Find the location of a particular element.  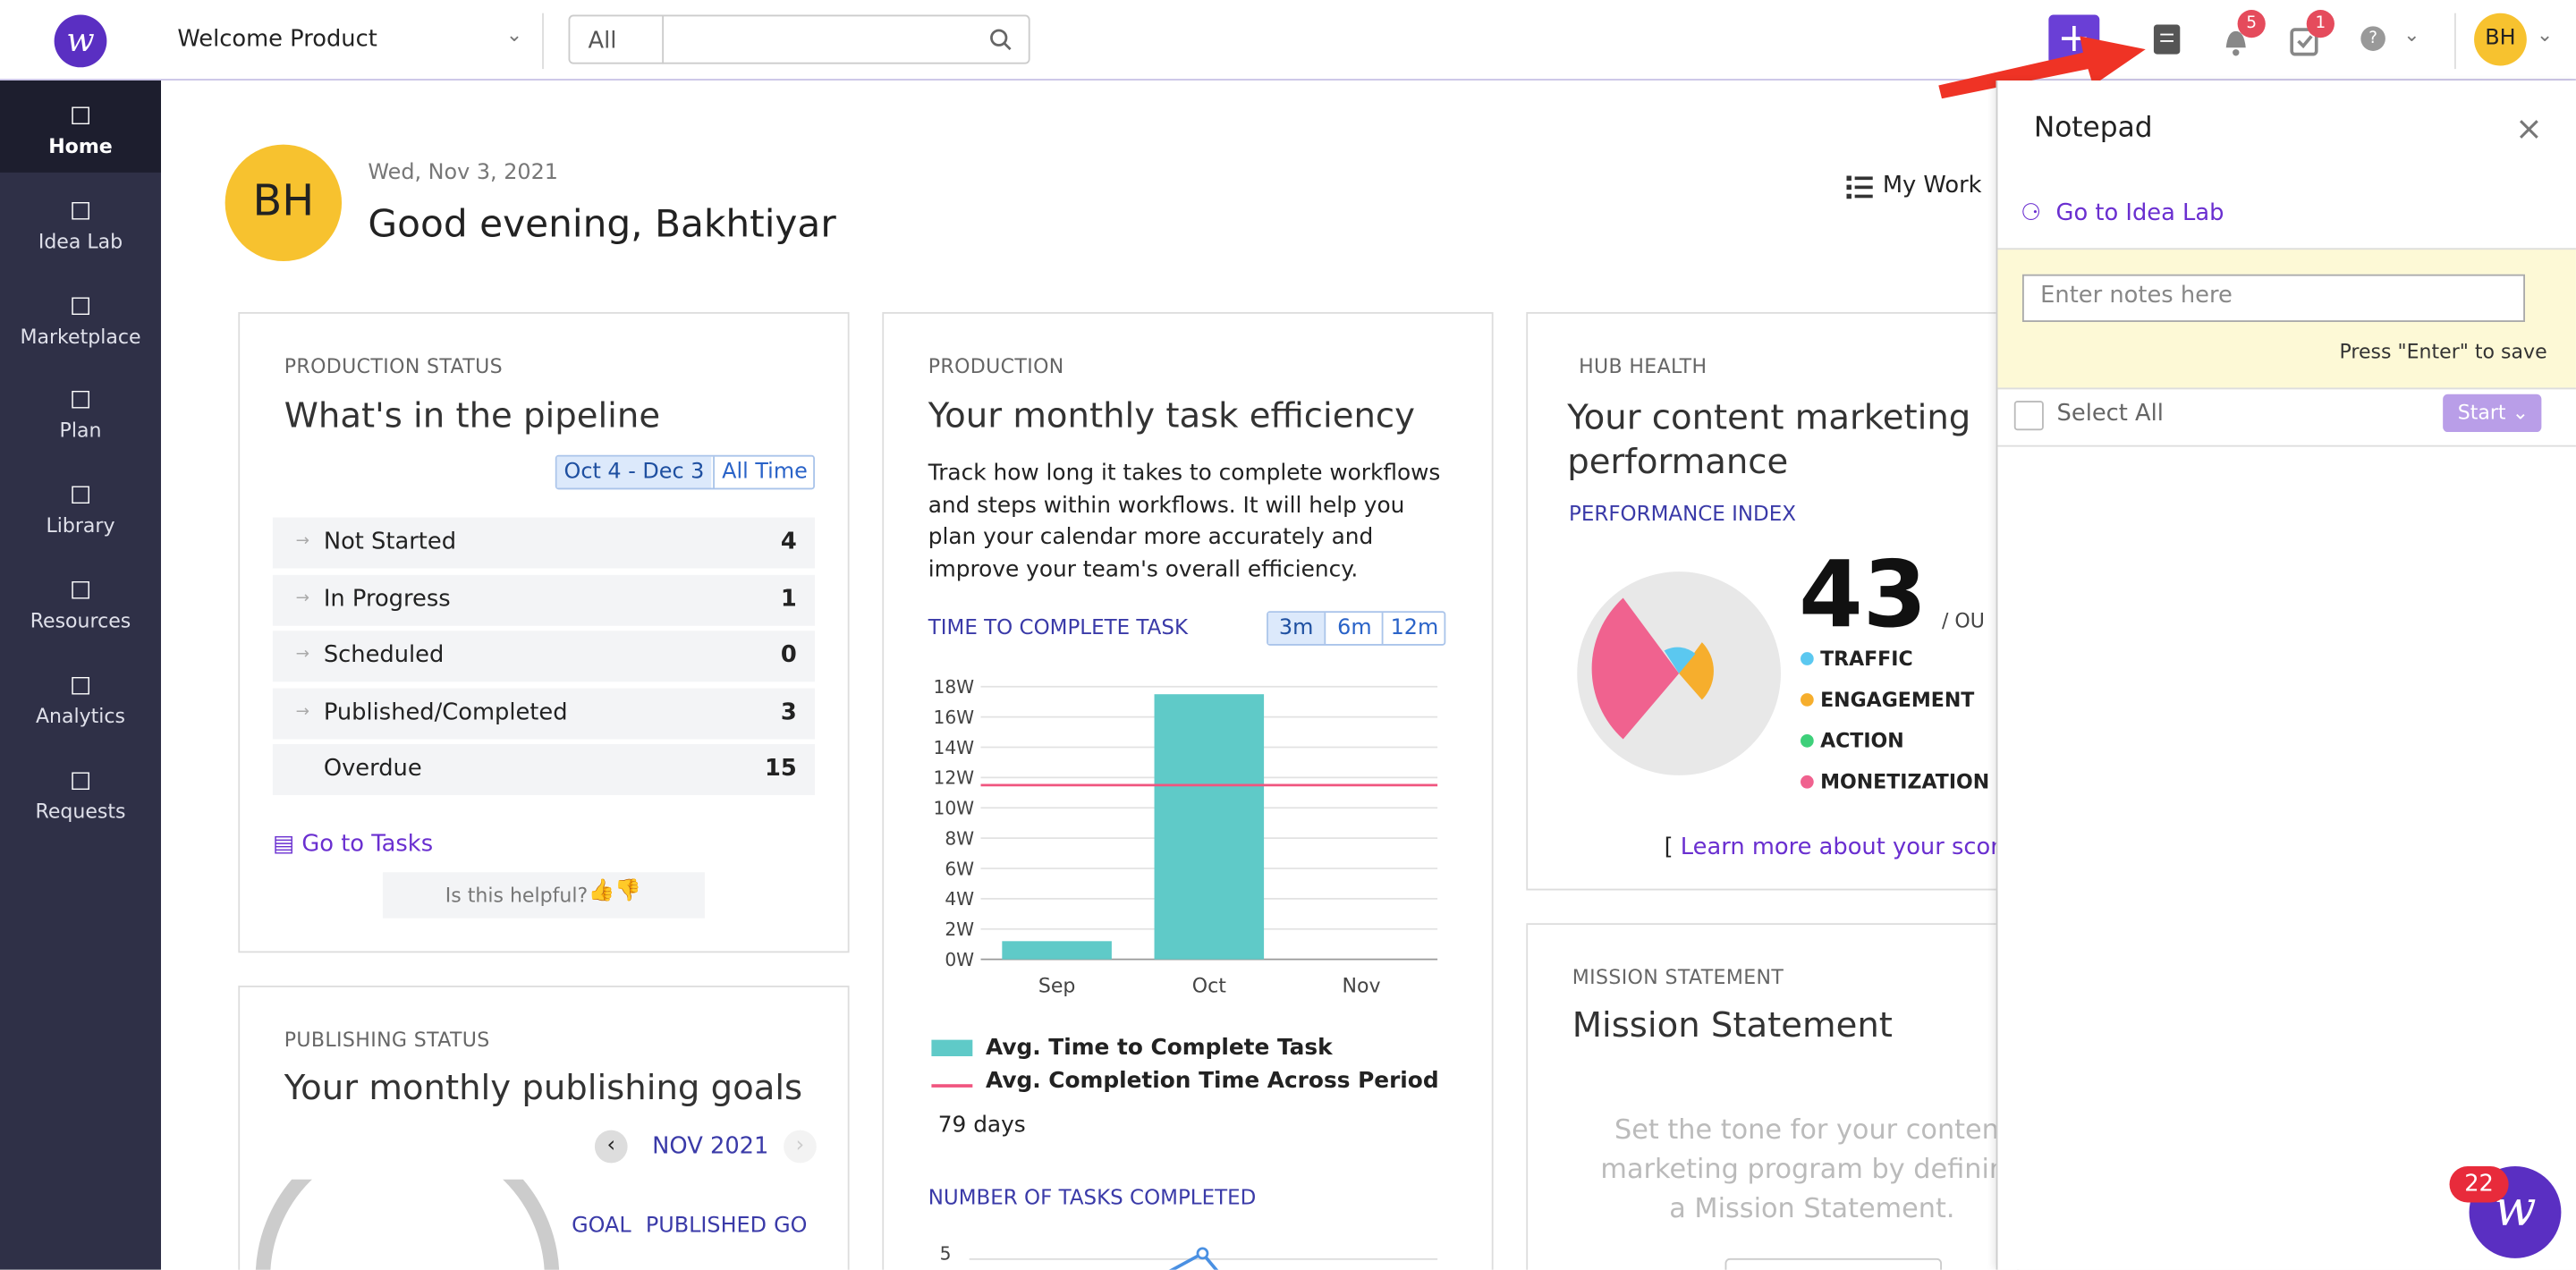

y-tick-label: 6W is located at coordinates (959, 868).